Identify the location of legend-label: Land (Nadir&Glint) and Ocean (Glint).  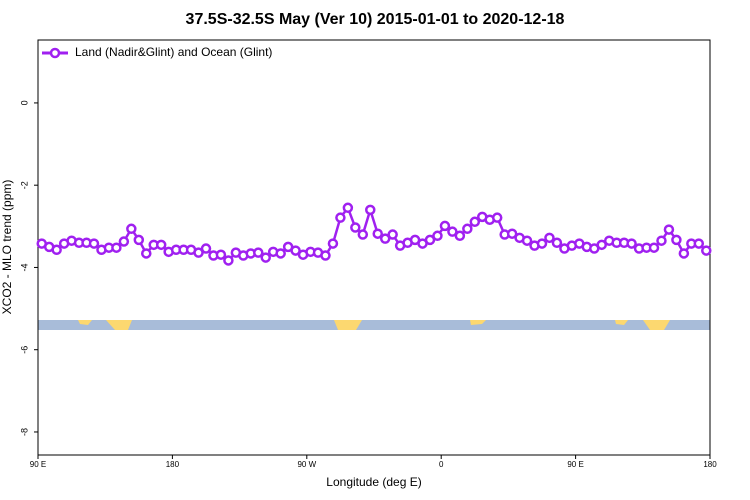
(173, 52).